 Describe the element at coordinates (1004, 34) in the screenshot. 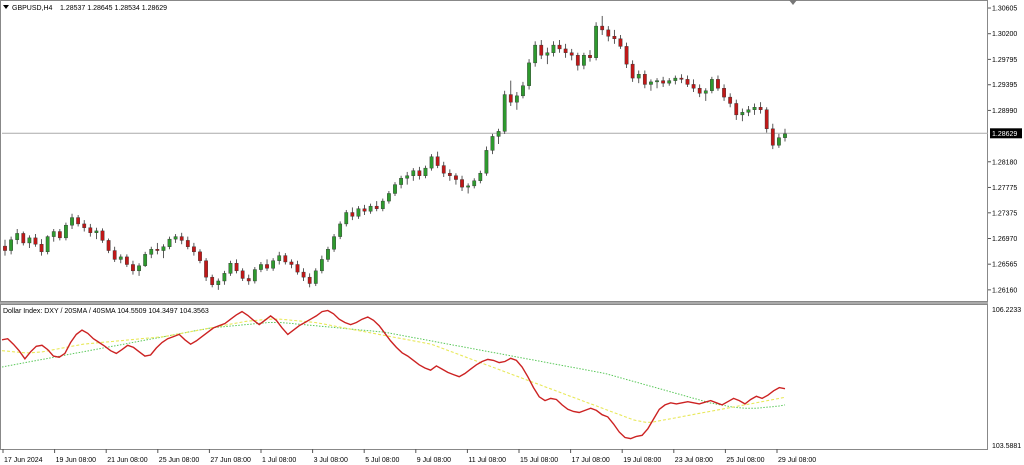

I see `price-axis-label: 1.30200` at that location.